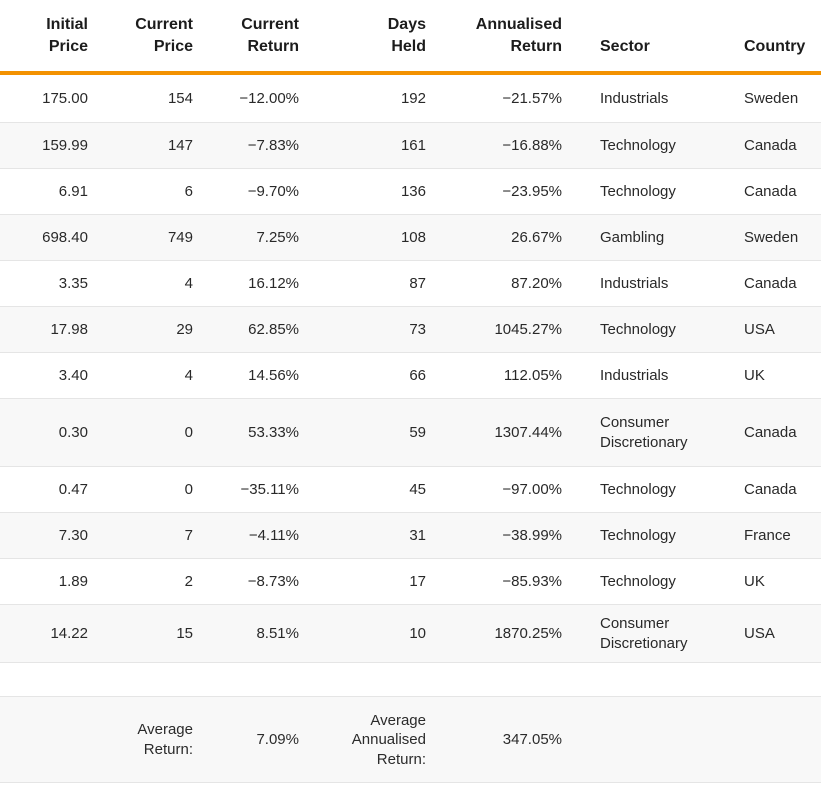 The width and height of the screenshot is (821, 787). I want to click on table-row: 3.40 4 14.56% 66 112.05% Industrials UK, so click(410, 375).